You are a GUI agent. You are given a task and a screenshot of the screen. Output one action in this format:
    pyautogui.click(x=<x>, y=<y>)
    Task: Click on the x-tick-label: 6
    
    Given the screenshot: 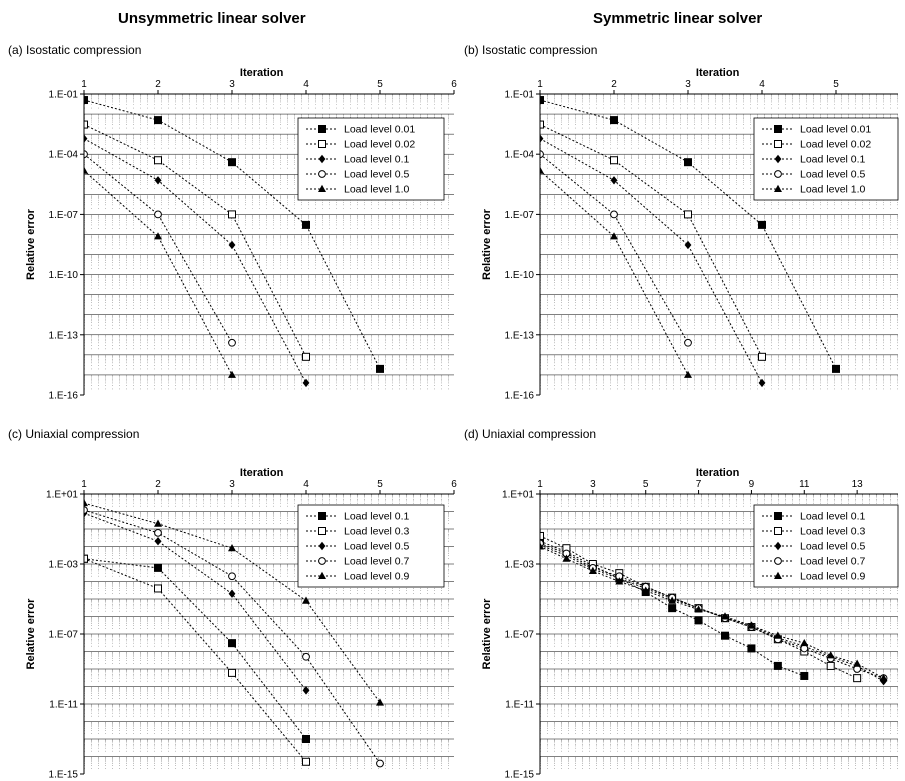 What is the action you would take?
    pyautogui.click(x=454, y=484)
    